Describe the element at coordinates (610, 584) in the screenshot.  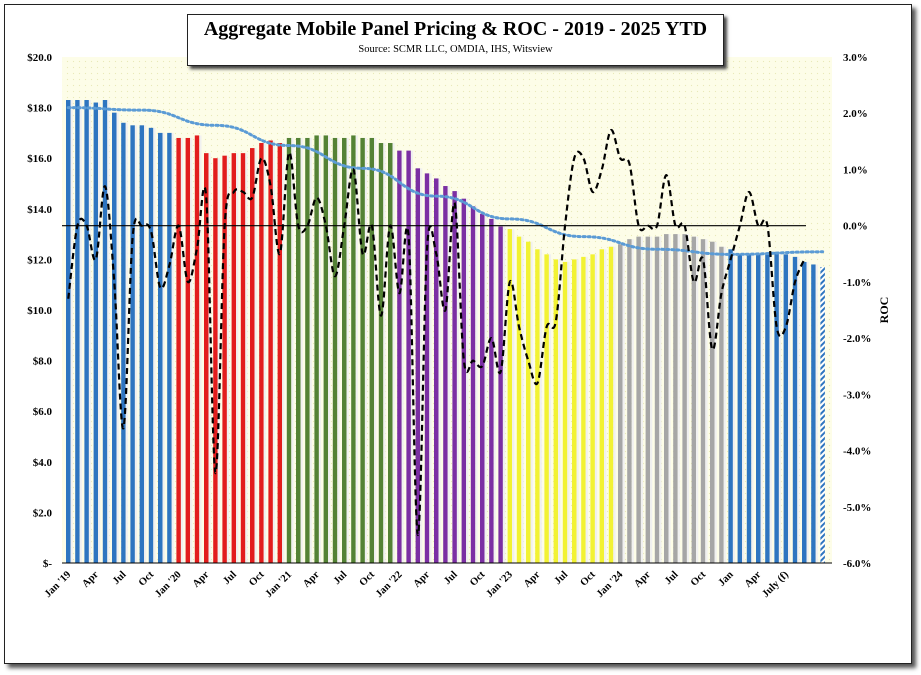
I see `x-tick-label: Jan '24` at that location.